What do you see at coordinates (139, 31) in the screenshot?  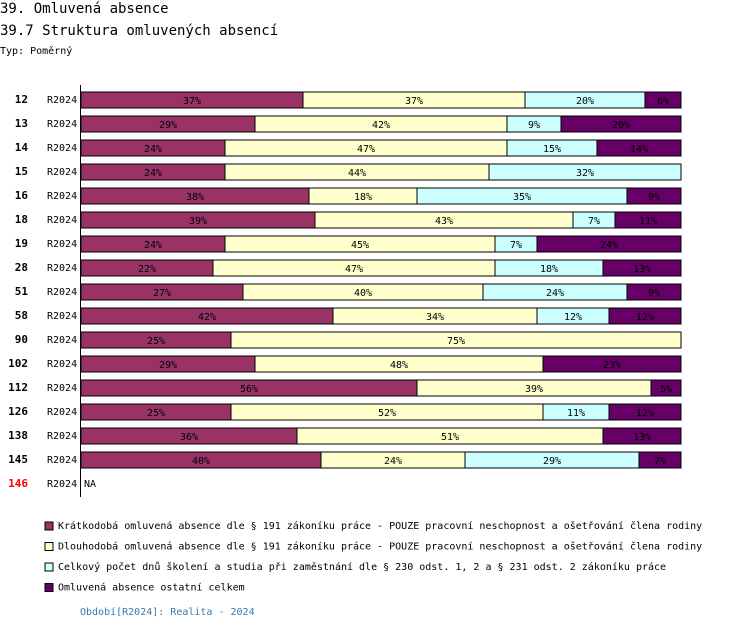 I see `chart-subtitle: 39.7 Struktura omluvených absencí` at bounding box center [139, 31].